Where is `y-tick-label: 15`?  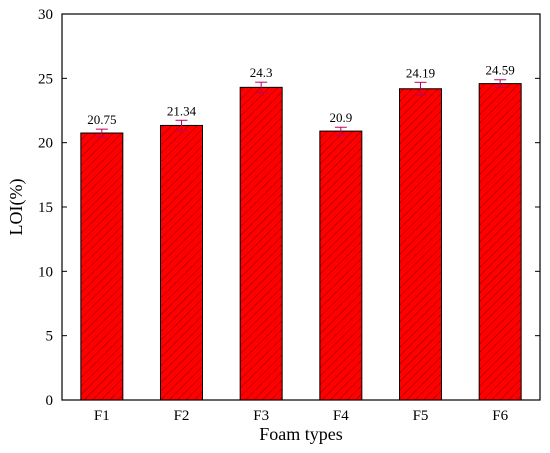 y-tick-label: 15 is located at coordinates (45, 208).